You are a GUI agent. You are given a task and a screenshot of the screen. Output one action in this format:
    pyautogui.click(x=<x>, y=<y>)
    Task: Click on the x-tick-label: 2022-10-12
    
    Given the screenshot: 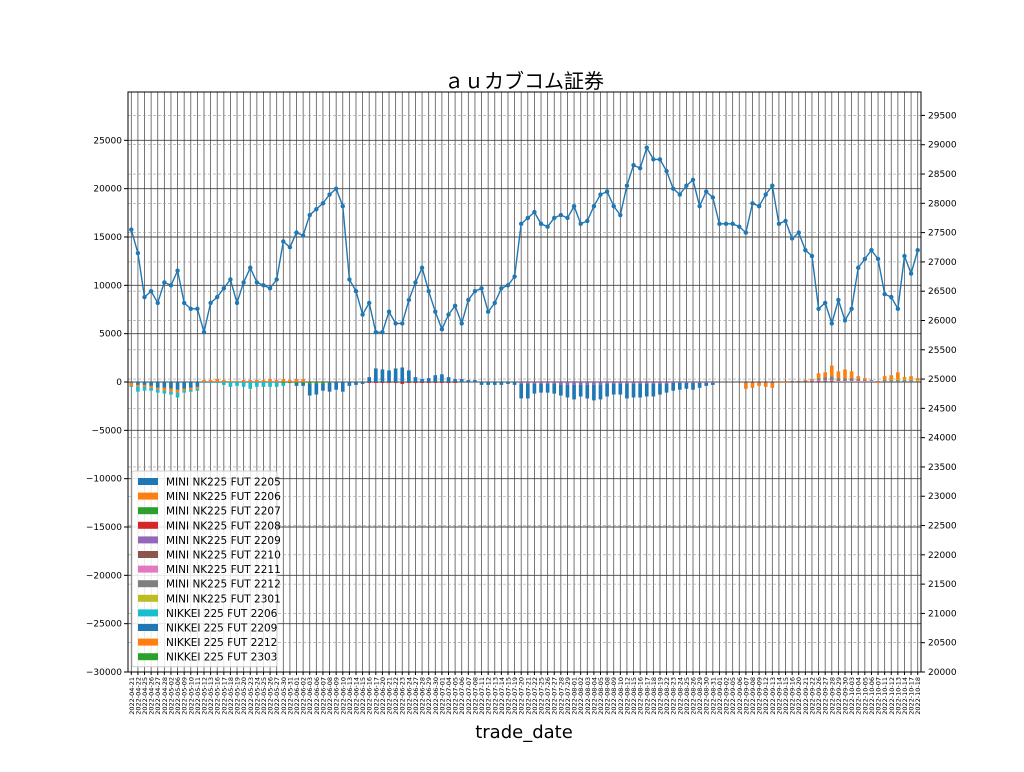 What is the action you would take?
    pyautogui.click(x=892, y=696)
    